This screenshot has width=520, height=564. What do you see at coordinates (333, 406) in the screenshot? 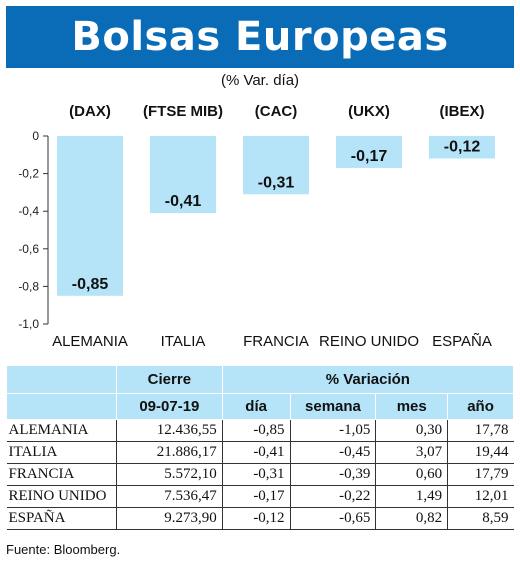
I see `header-semana: semana` at bounding box center [333, 406].